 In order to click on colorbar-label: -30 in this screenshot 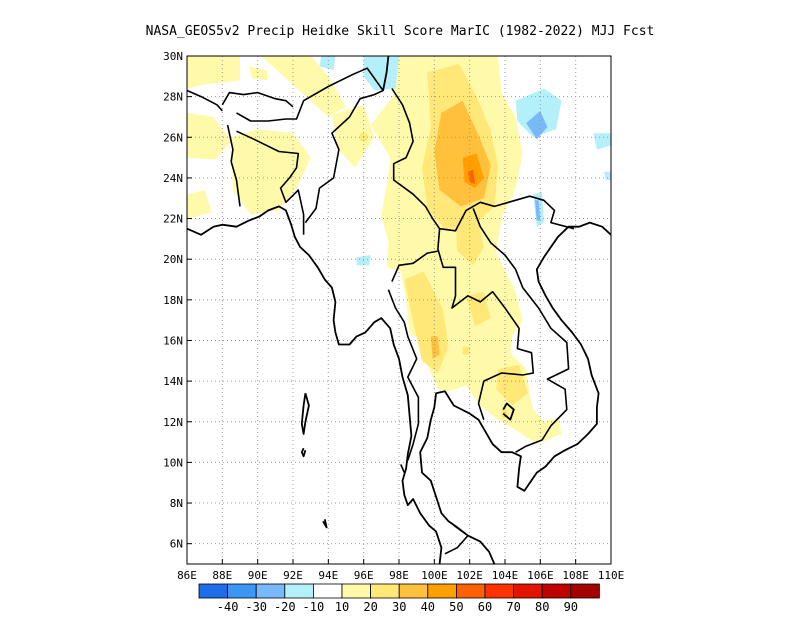, I will do `click(256, 607)`.